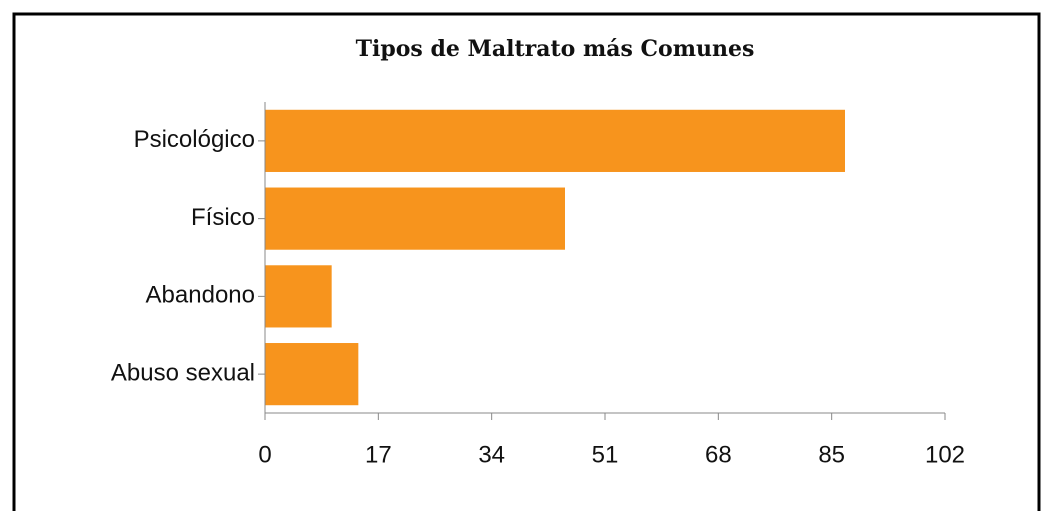 The image size is (1052, 511). Describe the element at coordinates (831, 454) in the screenshot. I see `x-tick-label: 85` at that location.